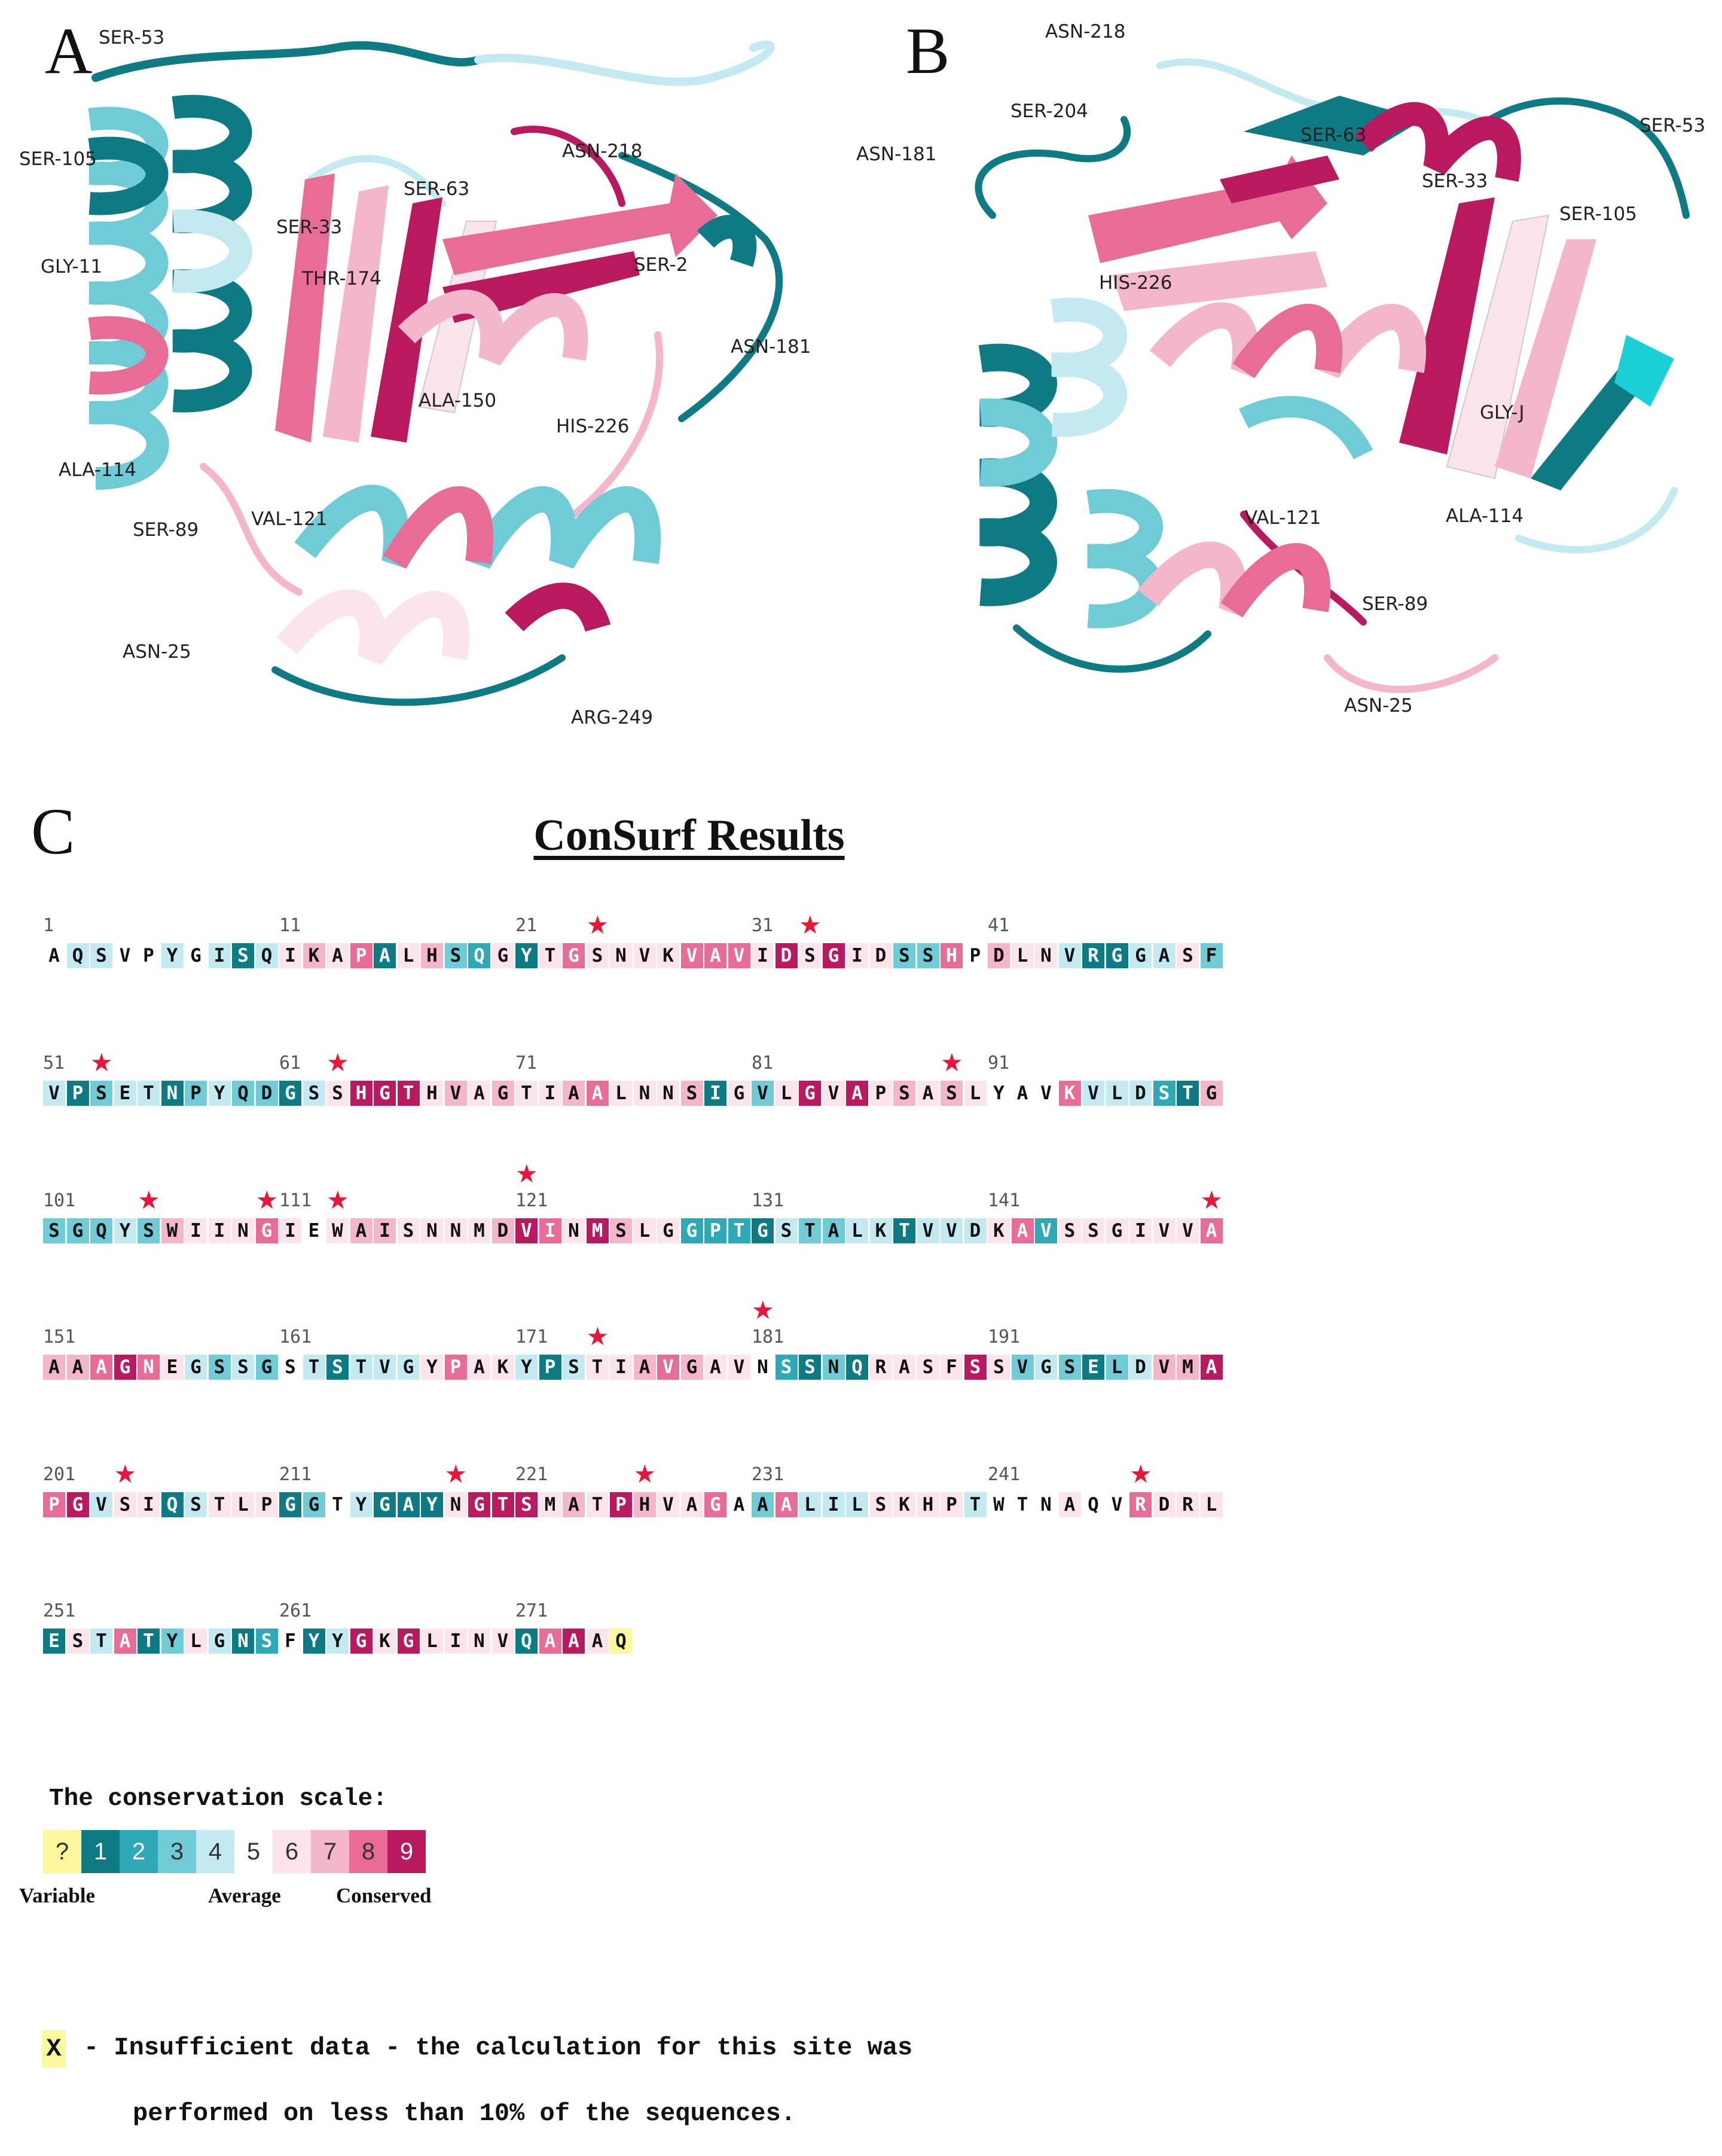 The image size is (1722, 2156). What do you see at coordinates (661, 265) in the screenshot?
I see `panel-a-label: SER-2` at bounding box center [661, 265].